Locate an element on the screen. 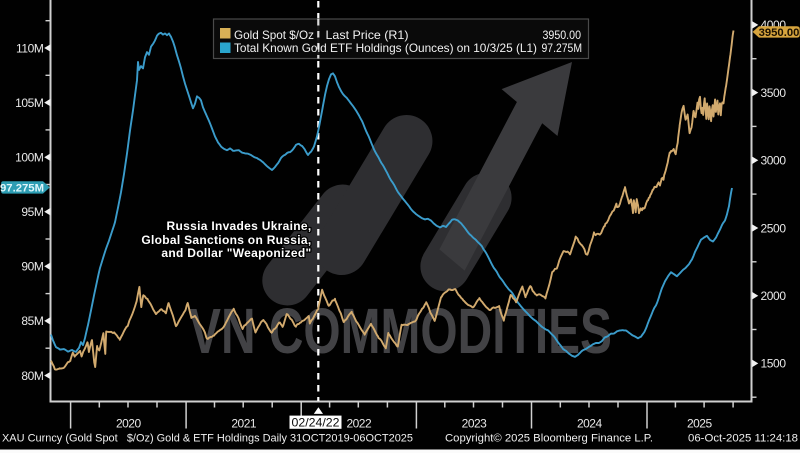 Image resolution: width=800 pixels, height=453 pixels. svg-text: Gold Spot $/Oz is located at coordinates (274, 35).